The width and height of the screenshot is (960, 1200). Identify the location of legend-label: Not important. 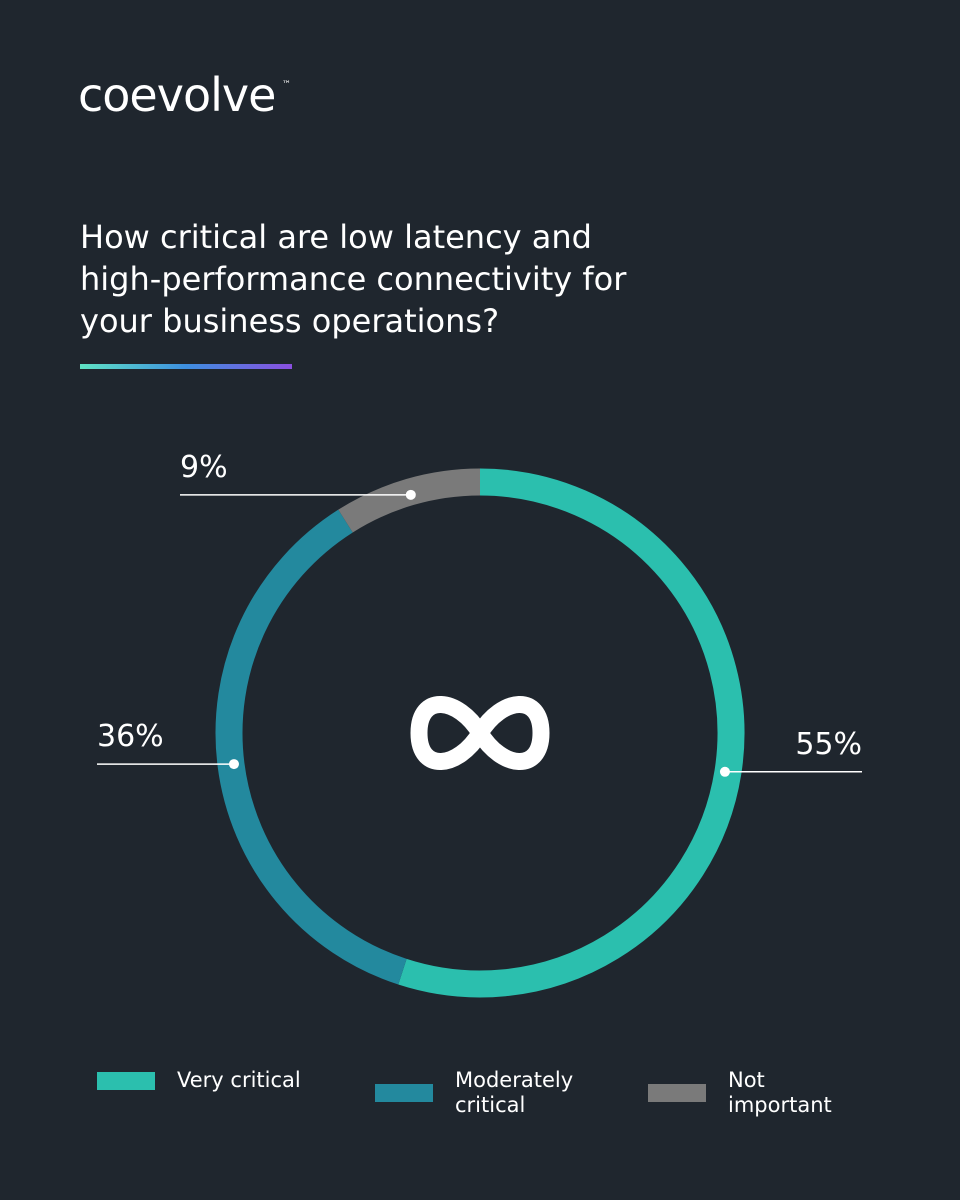
(780, 1092).